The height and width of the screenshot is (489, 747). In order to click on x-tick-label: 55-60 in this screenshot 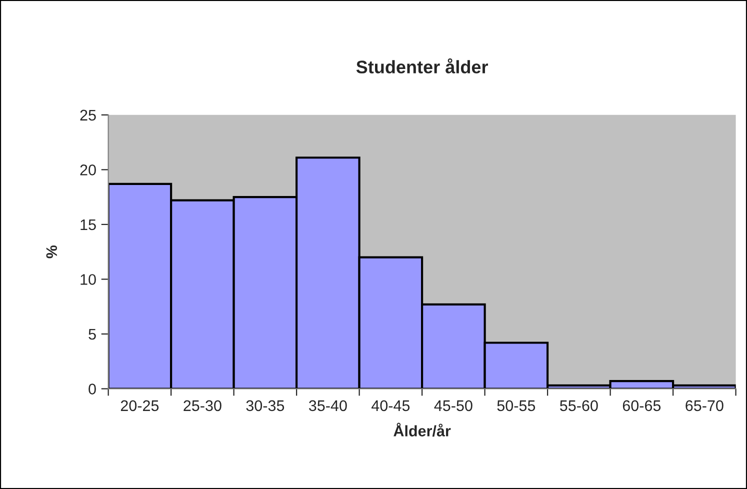, I will do `click(579, 406)`.